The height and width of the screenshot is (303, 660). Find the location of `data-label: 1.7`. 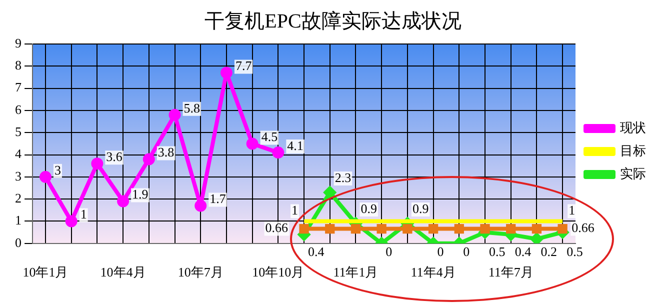

data-label: 1.7 is located at coordinates (218, 198).